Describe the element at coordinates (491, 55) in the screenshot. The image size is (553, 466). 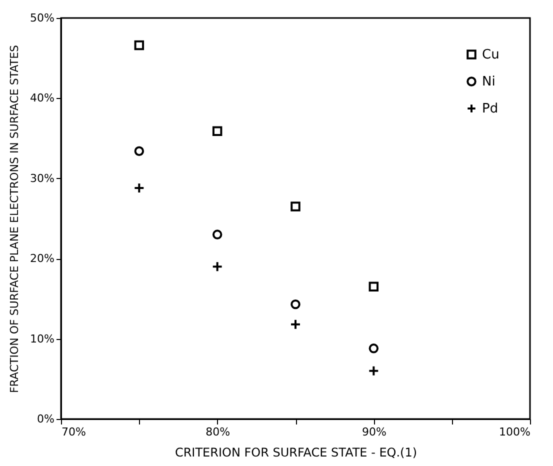
I see `legend-label: Cu` at that location.